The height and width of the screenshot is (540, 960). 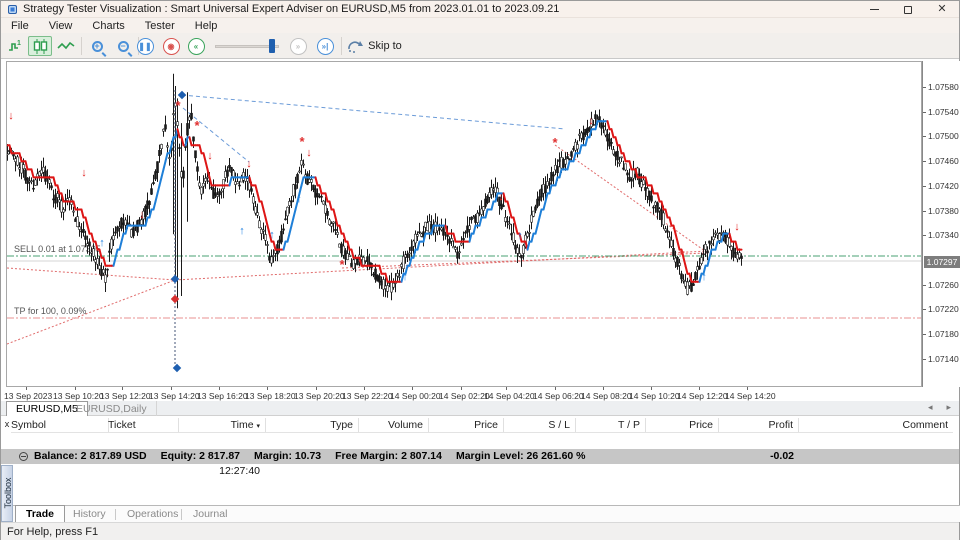 What do you see at coordinates (388, 456) in the screenshot?
I see `balance-part: Free Margin: 2 807.14` at bounding box center [388, 456].